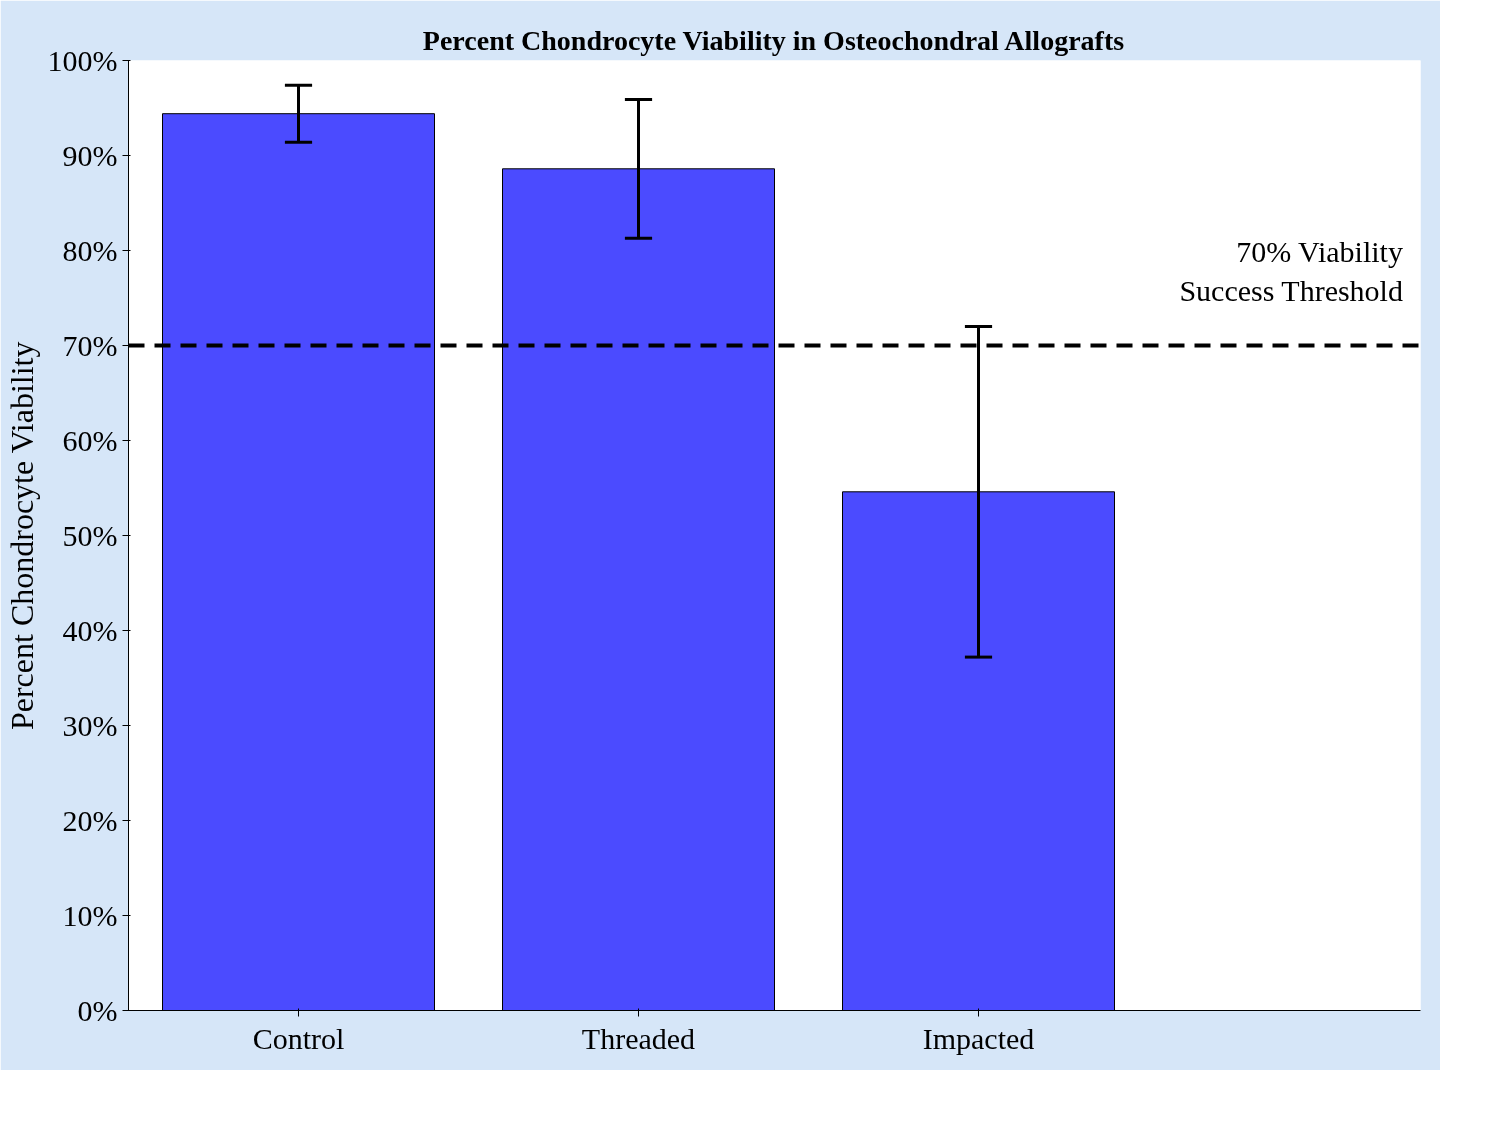  What do you see at coordinates (90, 535) in the screenshot?
I see `y-tick-label: 50%` at bounding box center [90, 535].